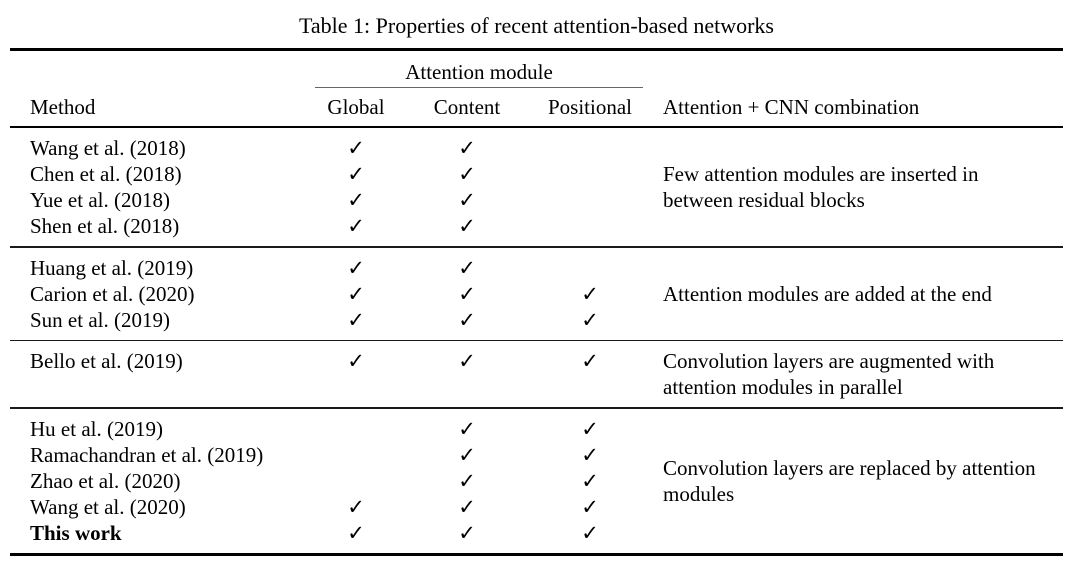  I want to click on col-header-method: Method, so click(63, 106).